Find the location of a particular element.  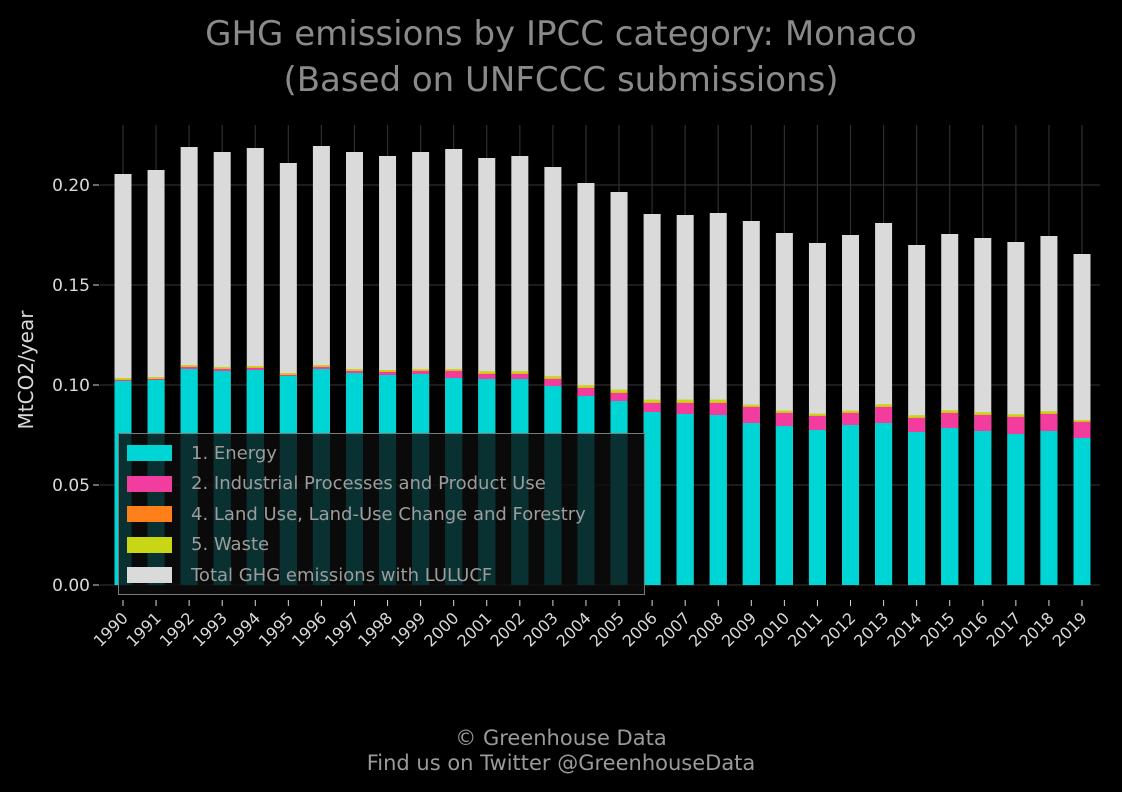

x-tick-label: 1990 is located at coordinates (111, 629).